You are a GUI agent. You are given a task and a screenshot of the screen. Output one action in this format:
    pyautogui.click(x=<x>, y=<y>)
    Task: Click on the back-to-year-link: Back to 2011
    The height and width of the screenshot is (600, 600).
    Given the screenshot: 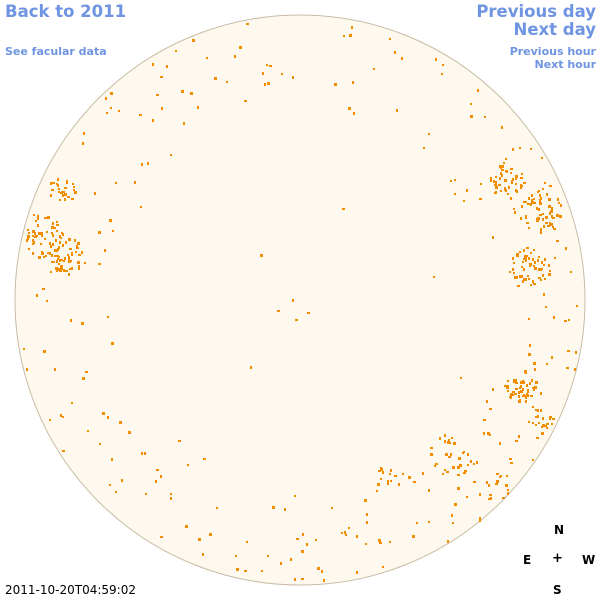 What is the action you would take?
    pyautogui.click(x=66, y=11)
    